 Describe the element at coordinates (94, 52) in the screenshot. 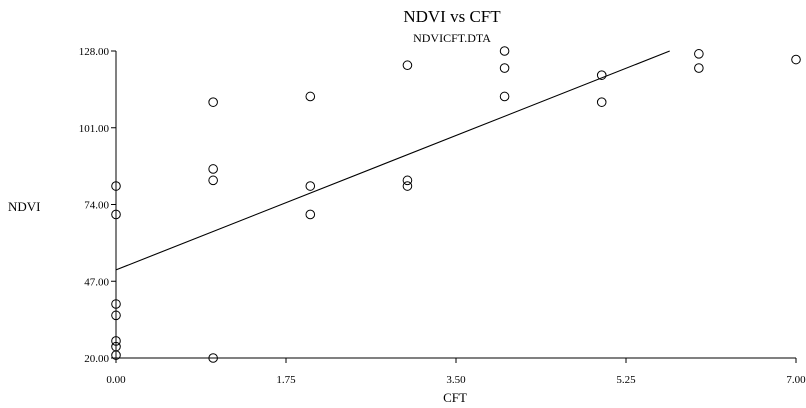

I see `y-tick-label: 128.00` at that location.